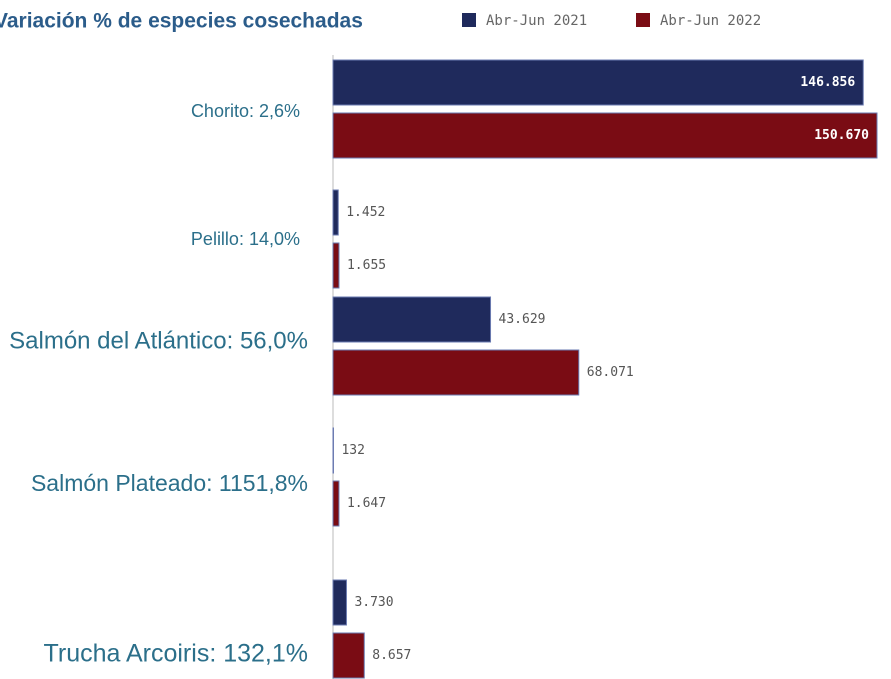 Image resolution: width=891 pixels, height=679 pixels. Describe the element at coordinates (176, 654) in the screenshot. I see `category-label: Trucha Arcoiris: 132,1%` at that location.